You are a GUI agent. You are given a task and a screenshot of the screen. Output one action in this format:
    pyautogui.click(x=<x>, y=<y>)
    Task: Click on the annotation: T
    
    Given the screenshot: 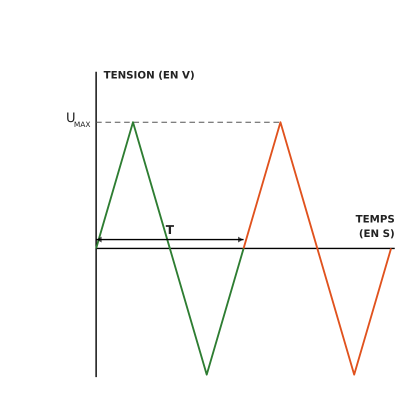 What is the action you would take?
    pyautogui.click(x=170, y=230)
    